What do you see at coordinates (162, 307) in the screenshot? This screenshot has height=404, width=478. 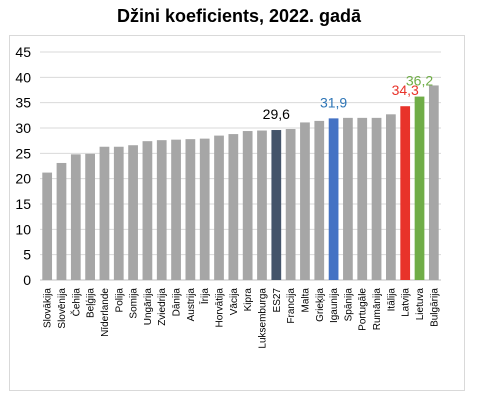 I see `x-tick-label: Zviedrija` at bounding box center [162, 307].